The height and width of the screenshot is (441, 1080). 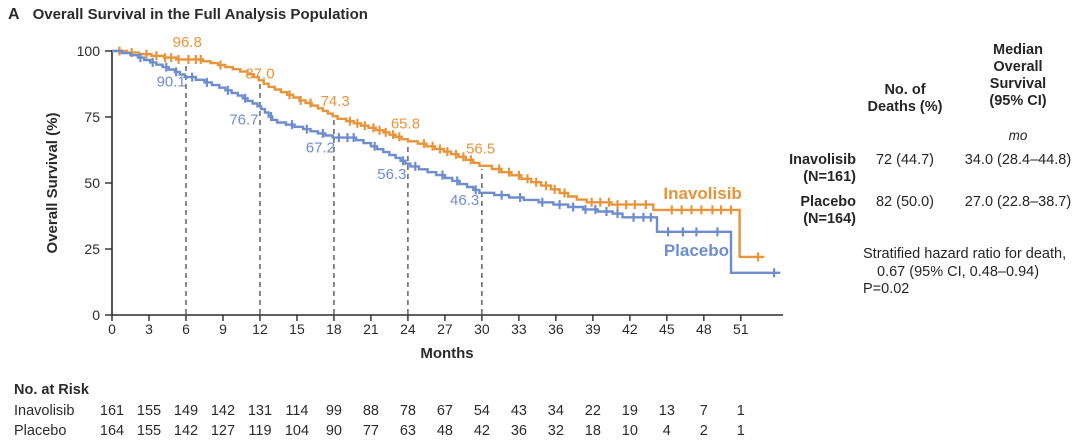 I want to click on curve-label-placebo: Placebo, so click(x=696, y=250).